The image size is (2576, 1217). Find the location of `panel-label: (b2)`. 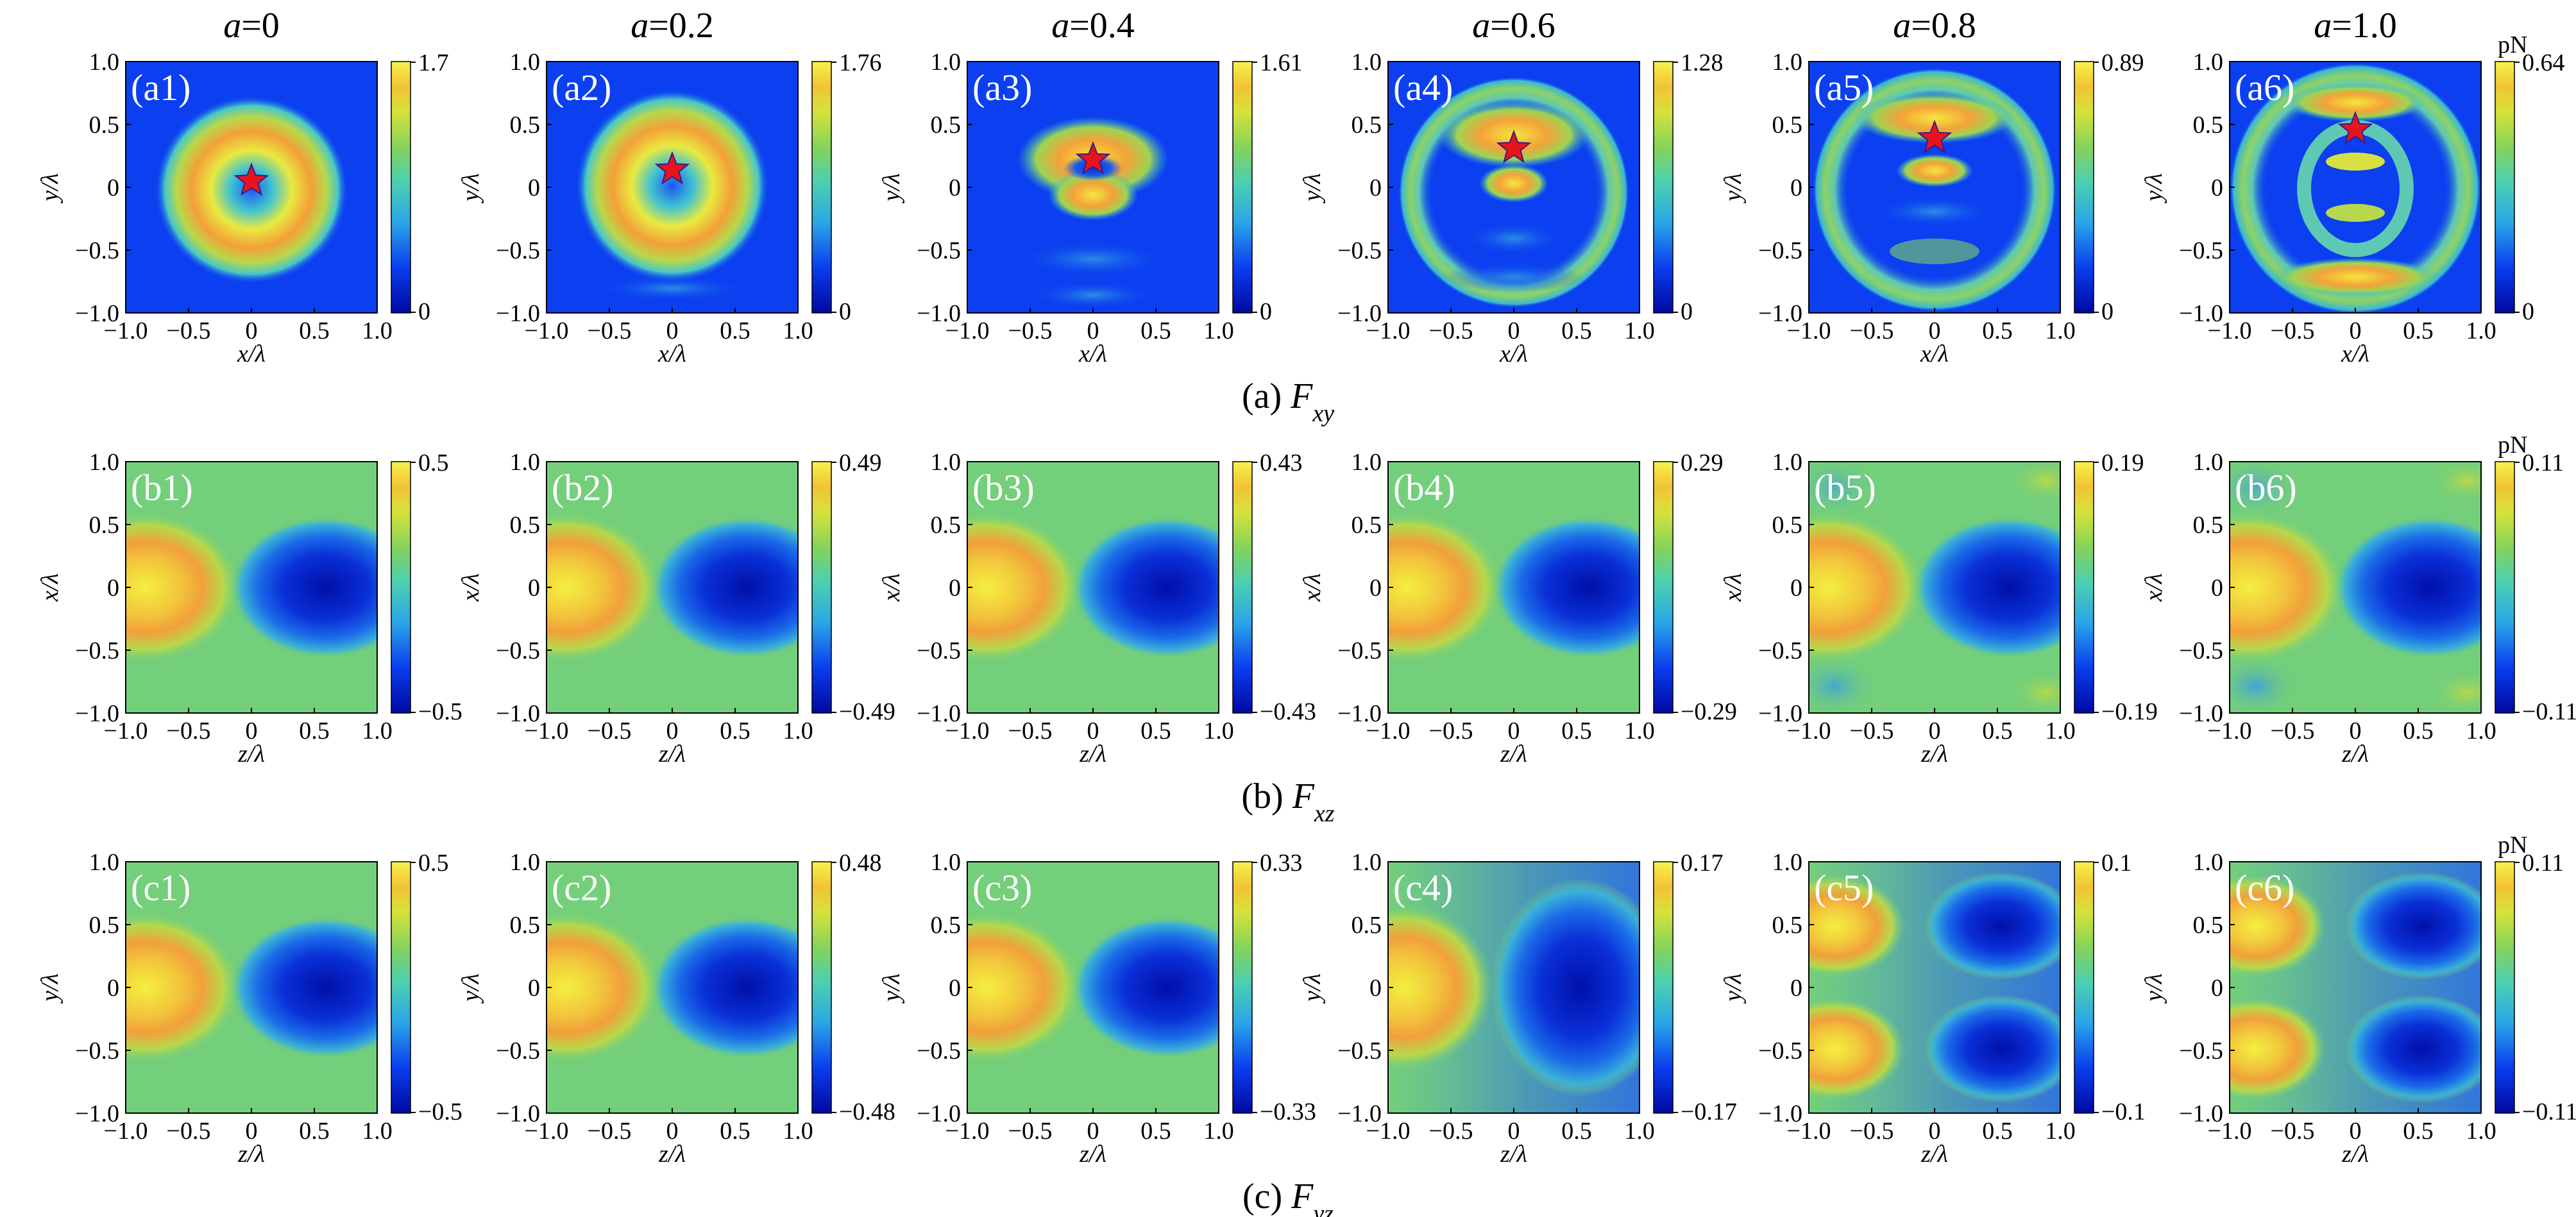

panel-label: (b2) is located at coordinates (583, 488).